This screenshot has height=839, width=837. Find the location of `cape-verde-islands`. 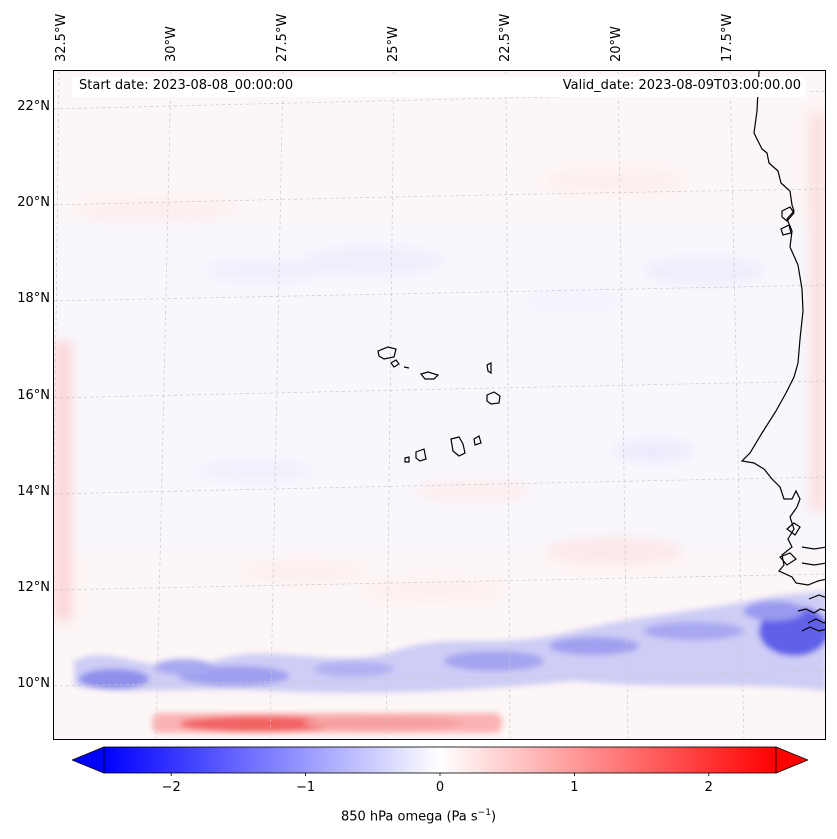

cape-verde-islands is located at coordinates (439, 404).